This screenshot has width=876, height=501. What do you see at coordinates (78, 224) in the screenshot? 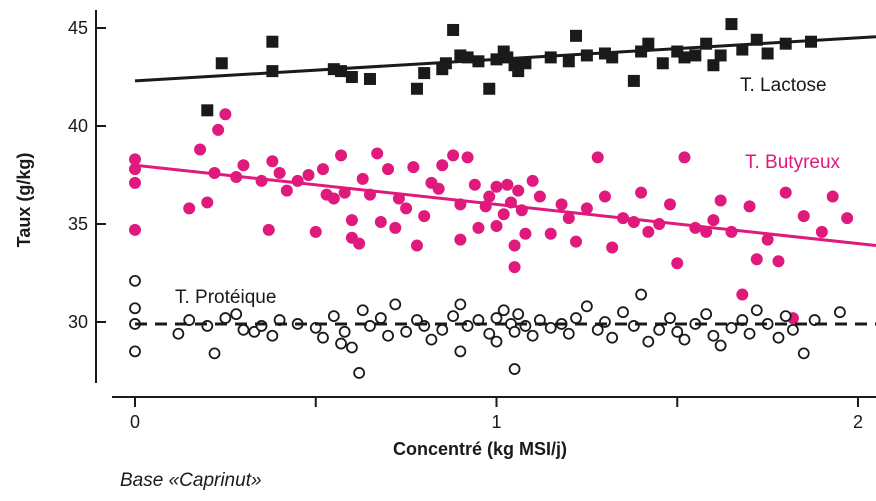
I see `y-tick-label: 35` at bounding box center [78, 224].